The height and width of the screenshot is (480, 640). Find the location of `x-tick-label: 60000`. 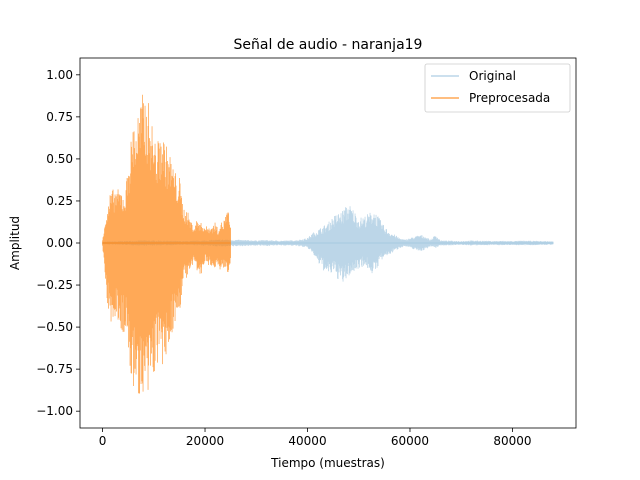

x-tick-label: 60000 is located at coordinates (410, 441).